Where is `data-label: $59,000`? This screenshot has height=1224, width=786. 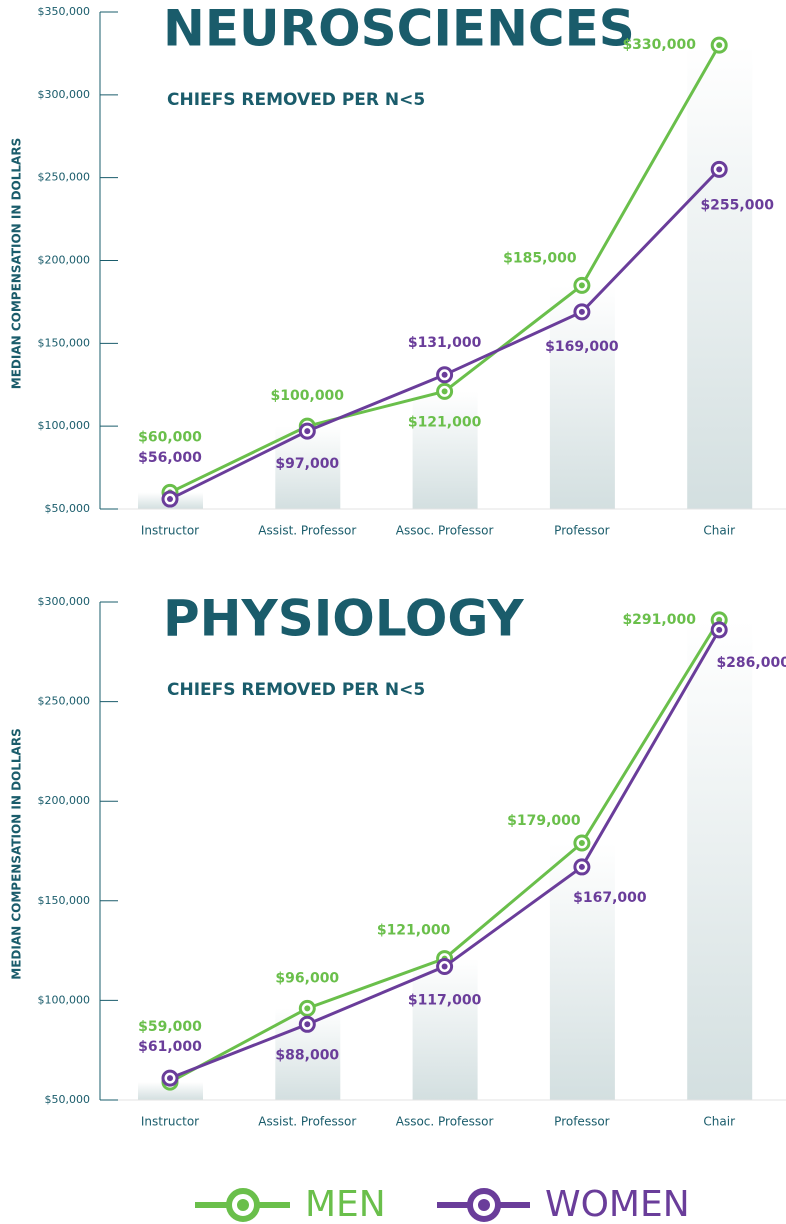 data-label: $59,000 is located at coordinates (170, 1027).